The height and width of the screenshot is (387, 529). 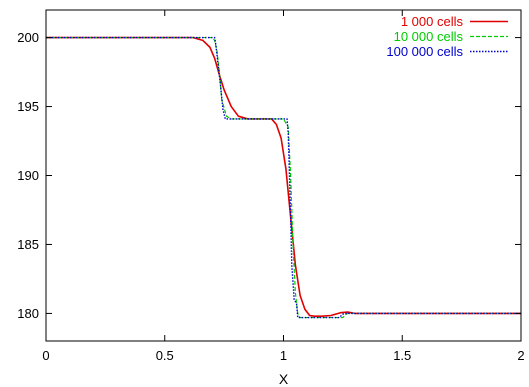 What do you see at coordinates (402, 355) in the screenshot?
I see `x-tick-label: 1.5` at bounding box center [402, 355].